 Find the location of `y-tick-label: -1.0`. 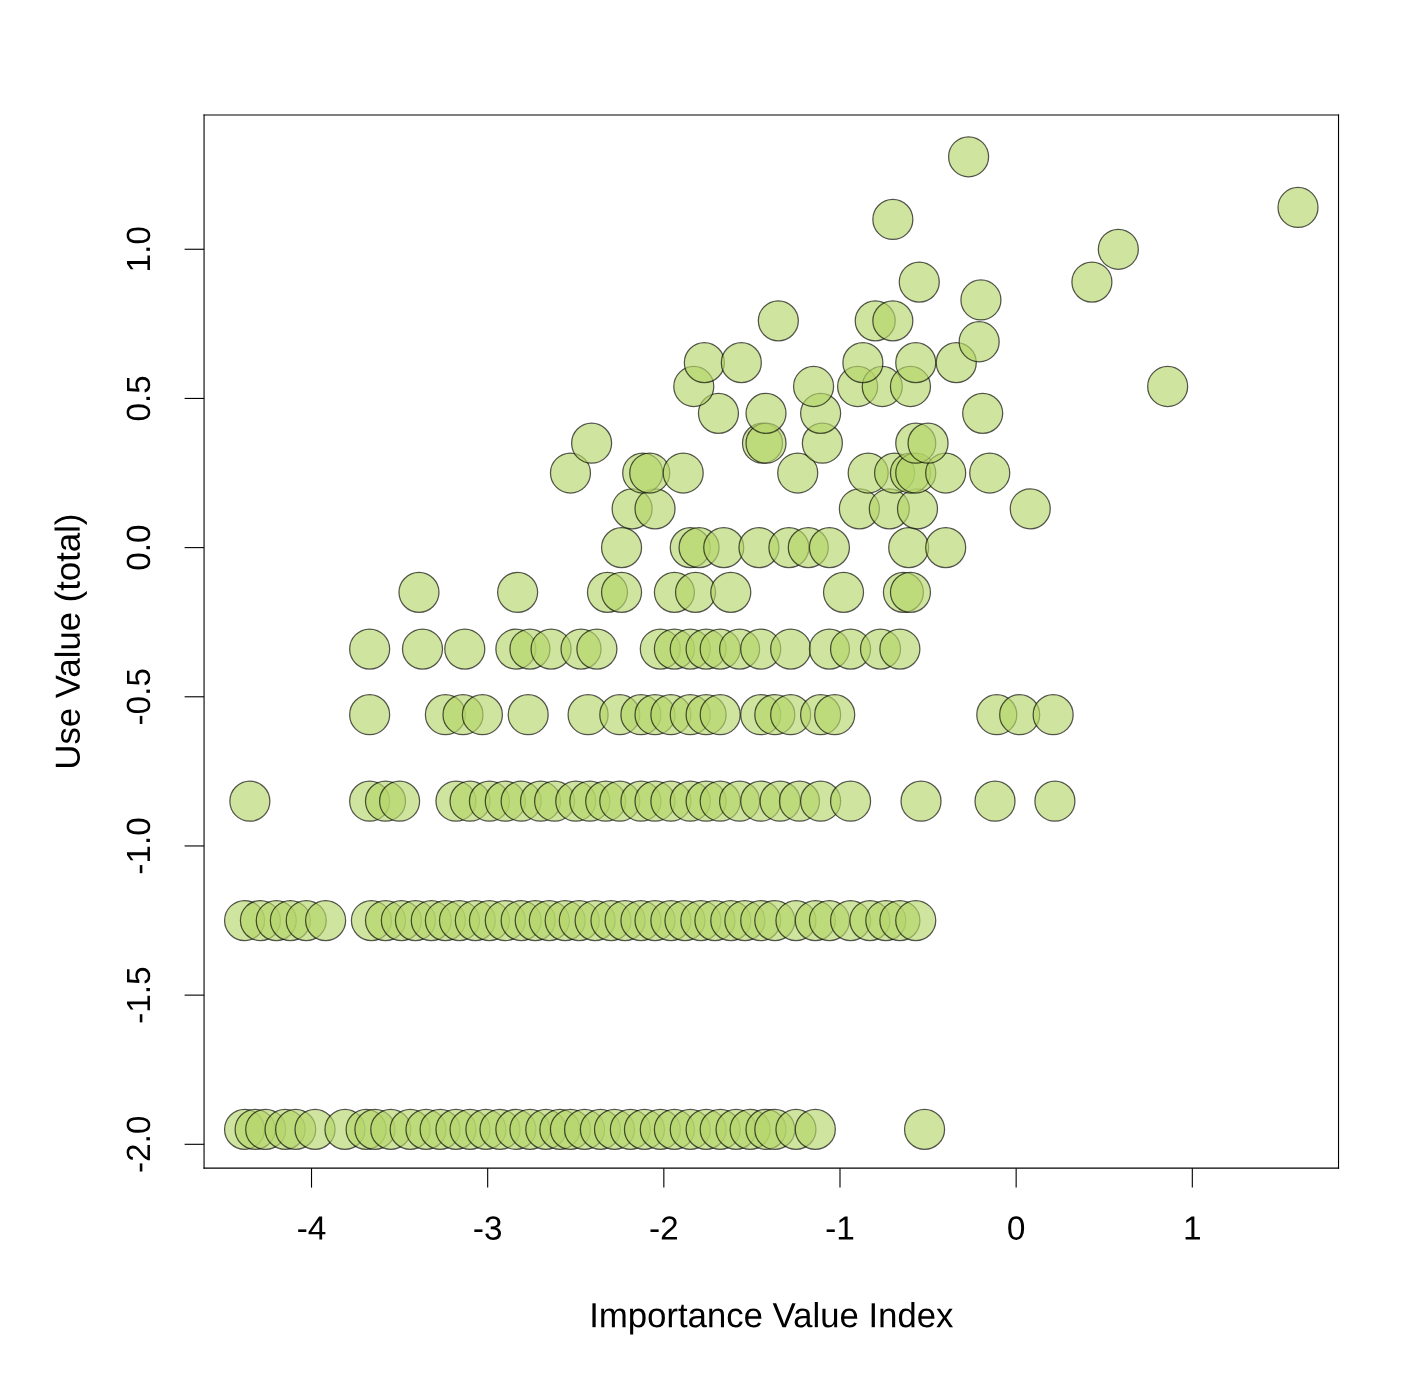

y-tick-label: -1.0 is located at coordinates (138, 846).